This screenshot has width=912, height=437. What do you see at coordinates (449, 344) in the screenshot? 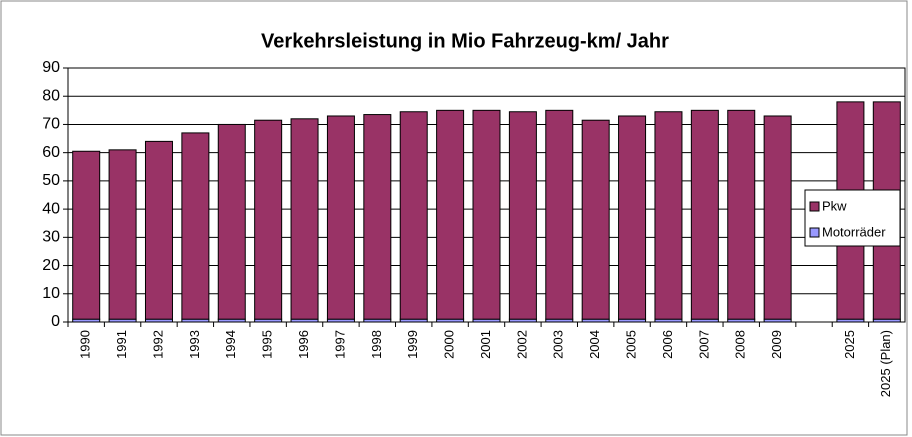
I see `x-tick-label: 2000` at bounding box center [449, 344].